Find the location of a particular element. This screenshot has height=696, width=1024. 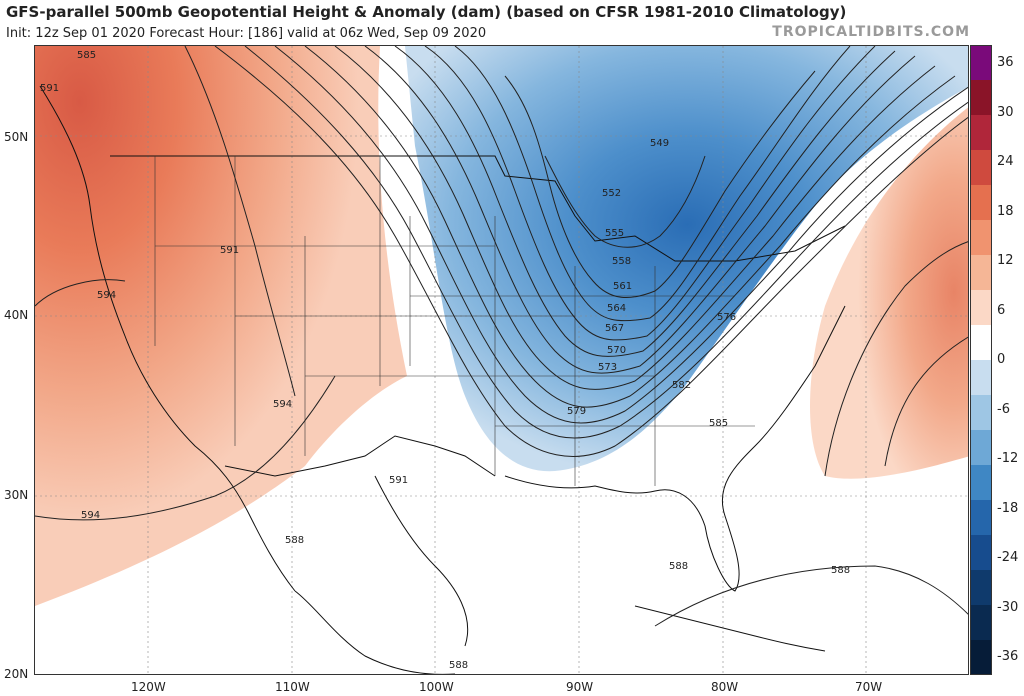

contour-label: 579 is located at coordinates (576, 411).